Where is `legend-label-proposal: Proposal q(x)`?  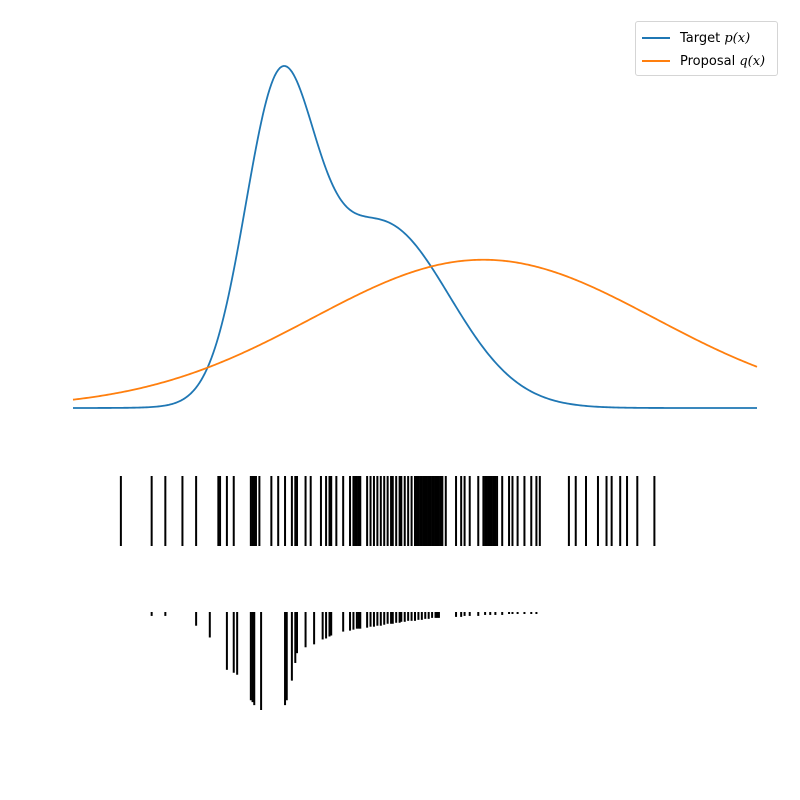 legend-label-proposal: Proposal q(x) is located at coordinates (722, 61).